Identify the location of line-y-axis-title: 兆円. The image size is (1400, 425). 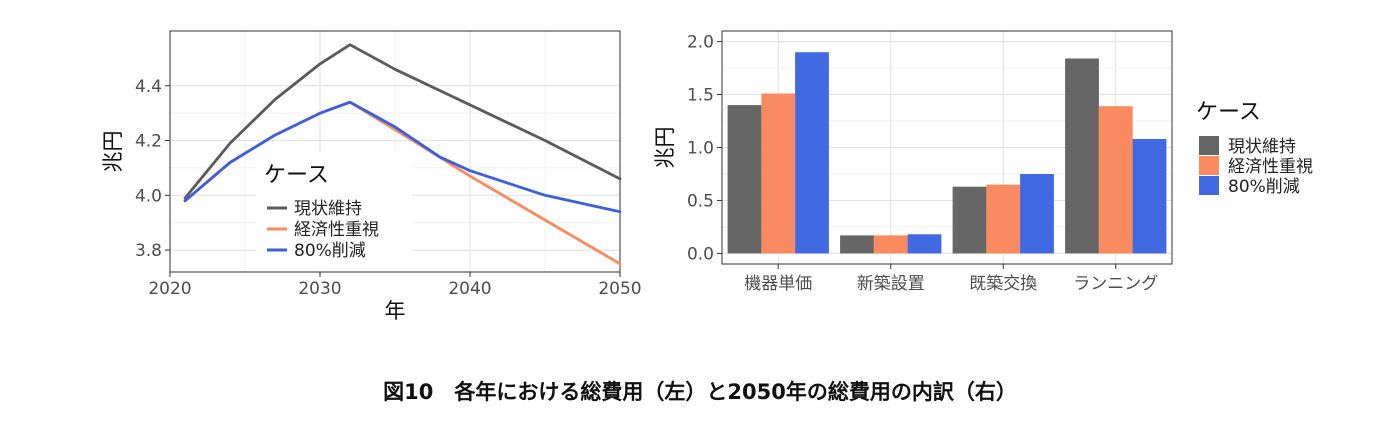
(113, 152).